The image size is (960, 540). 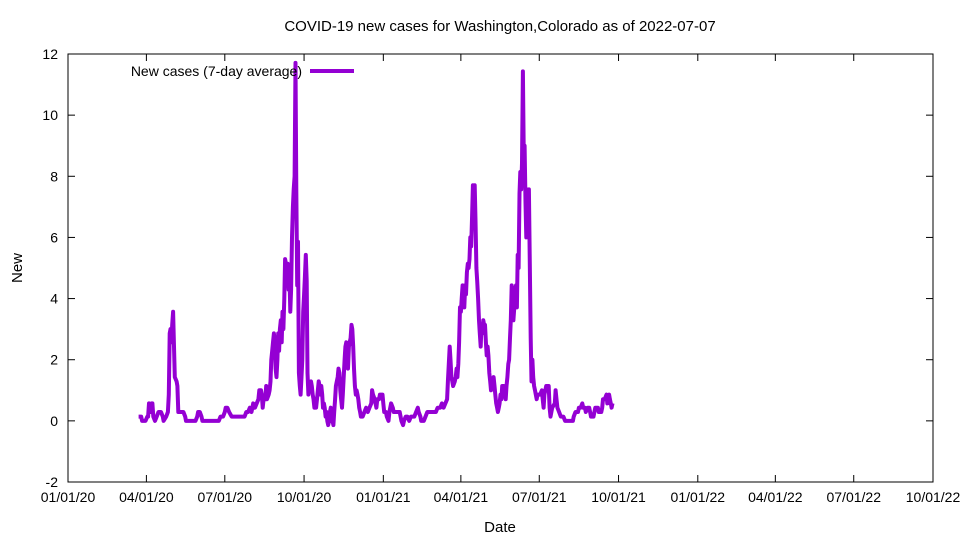 What do you see at coordinates (52, 482) in the screenshot?
I see `y-tick-label: -2` at bounding box center [52, 482].